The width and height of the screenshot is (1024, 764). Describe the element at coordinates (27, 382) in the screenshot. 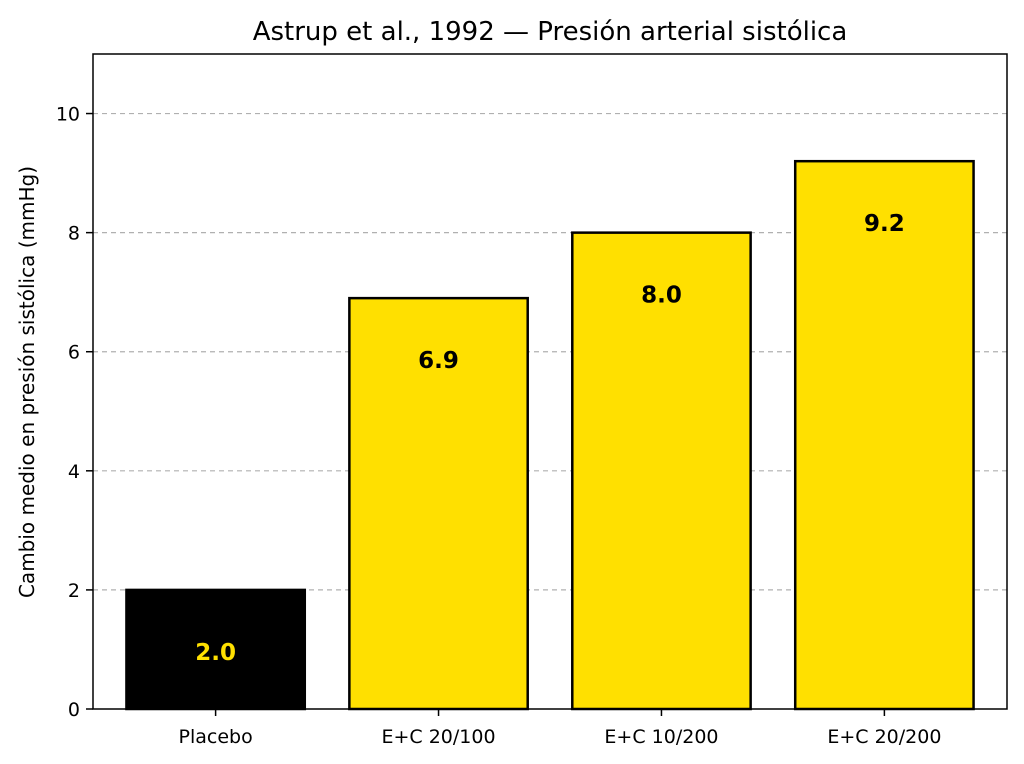

I see `y-axis-label: Cambio medio en presión sistólica (mmHg)` at that location.